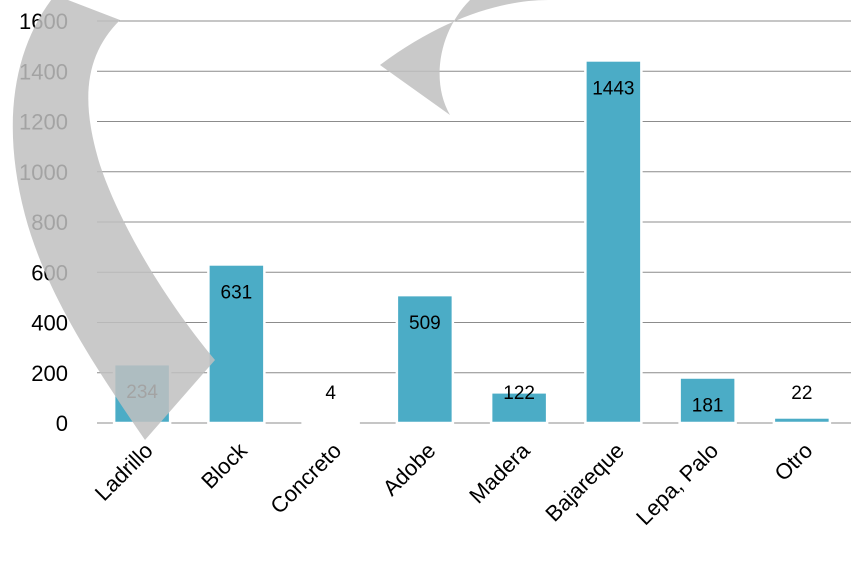 This screenshot has width=851, height=561. I want to click on data-label: 181, so click(708, 406).